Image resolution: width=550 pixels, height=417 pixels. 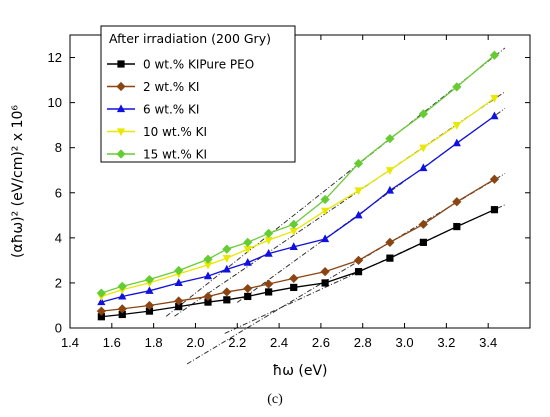 What do you see at coordinates (175, 132) in the screenshot?
I see `legend-item-label: 10 wt.% KI` at bounding box center [175, 132].